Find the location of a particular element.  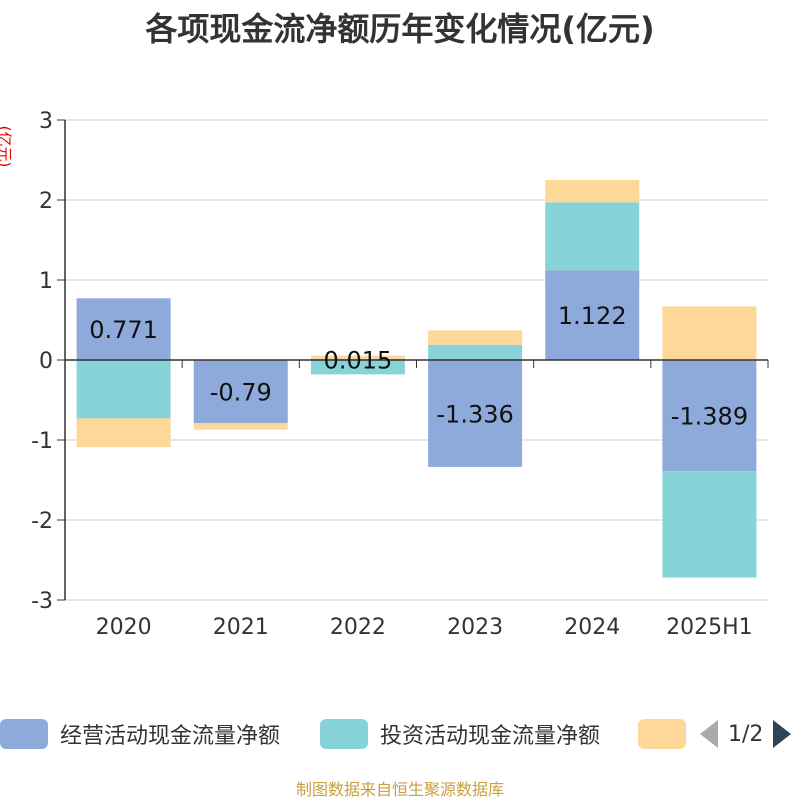

x-tick-label: 2023 is located at coordinates (475, 627).